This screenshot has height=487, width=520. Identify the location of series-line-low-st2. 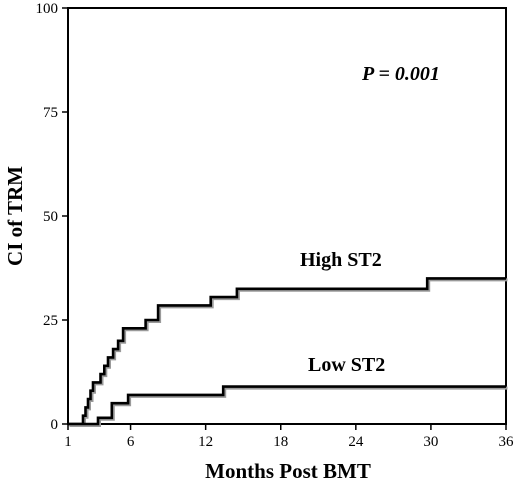
(287, 405).